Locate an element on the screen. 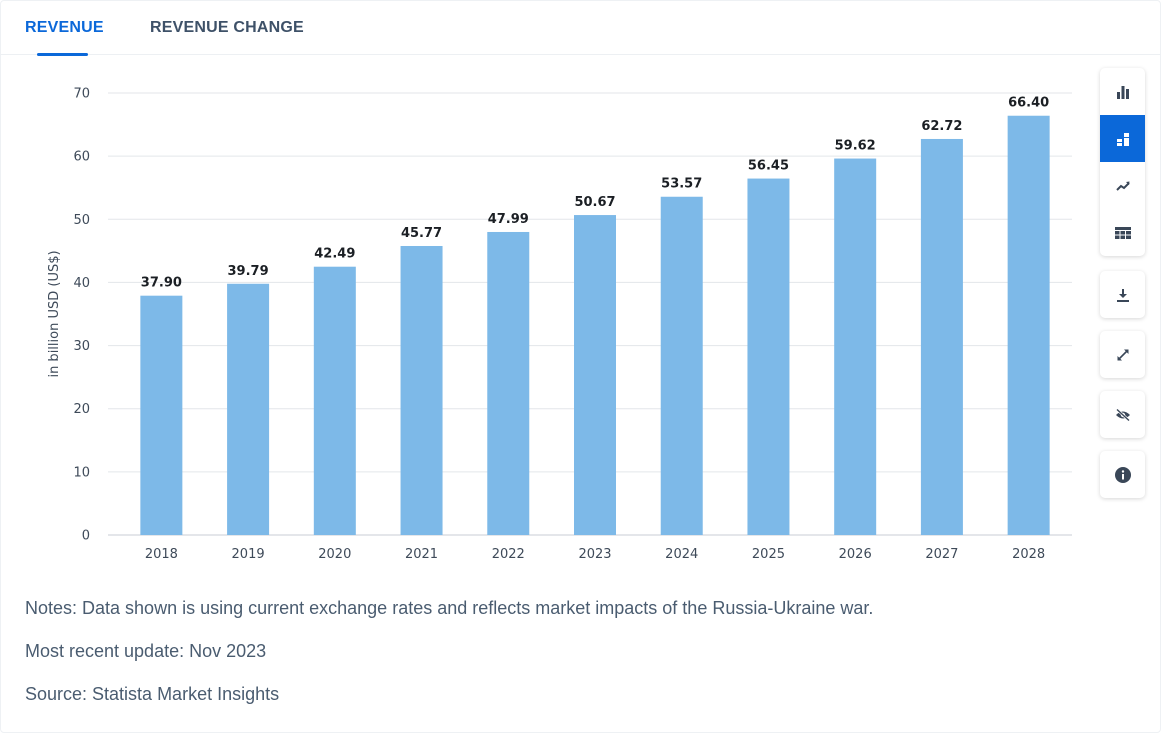  bar-2018 is located at coordinates (161, 415).